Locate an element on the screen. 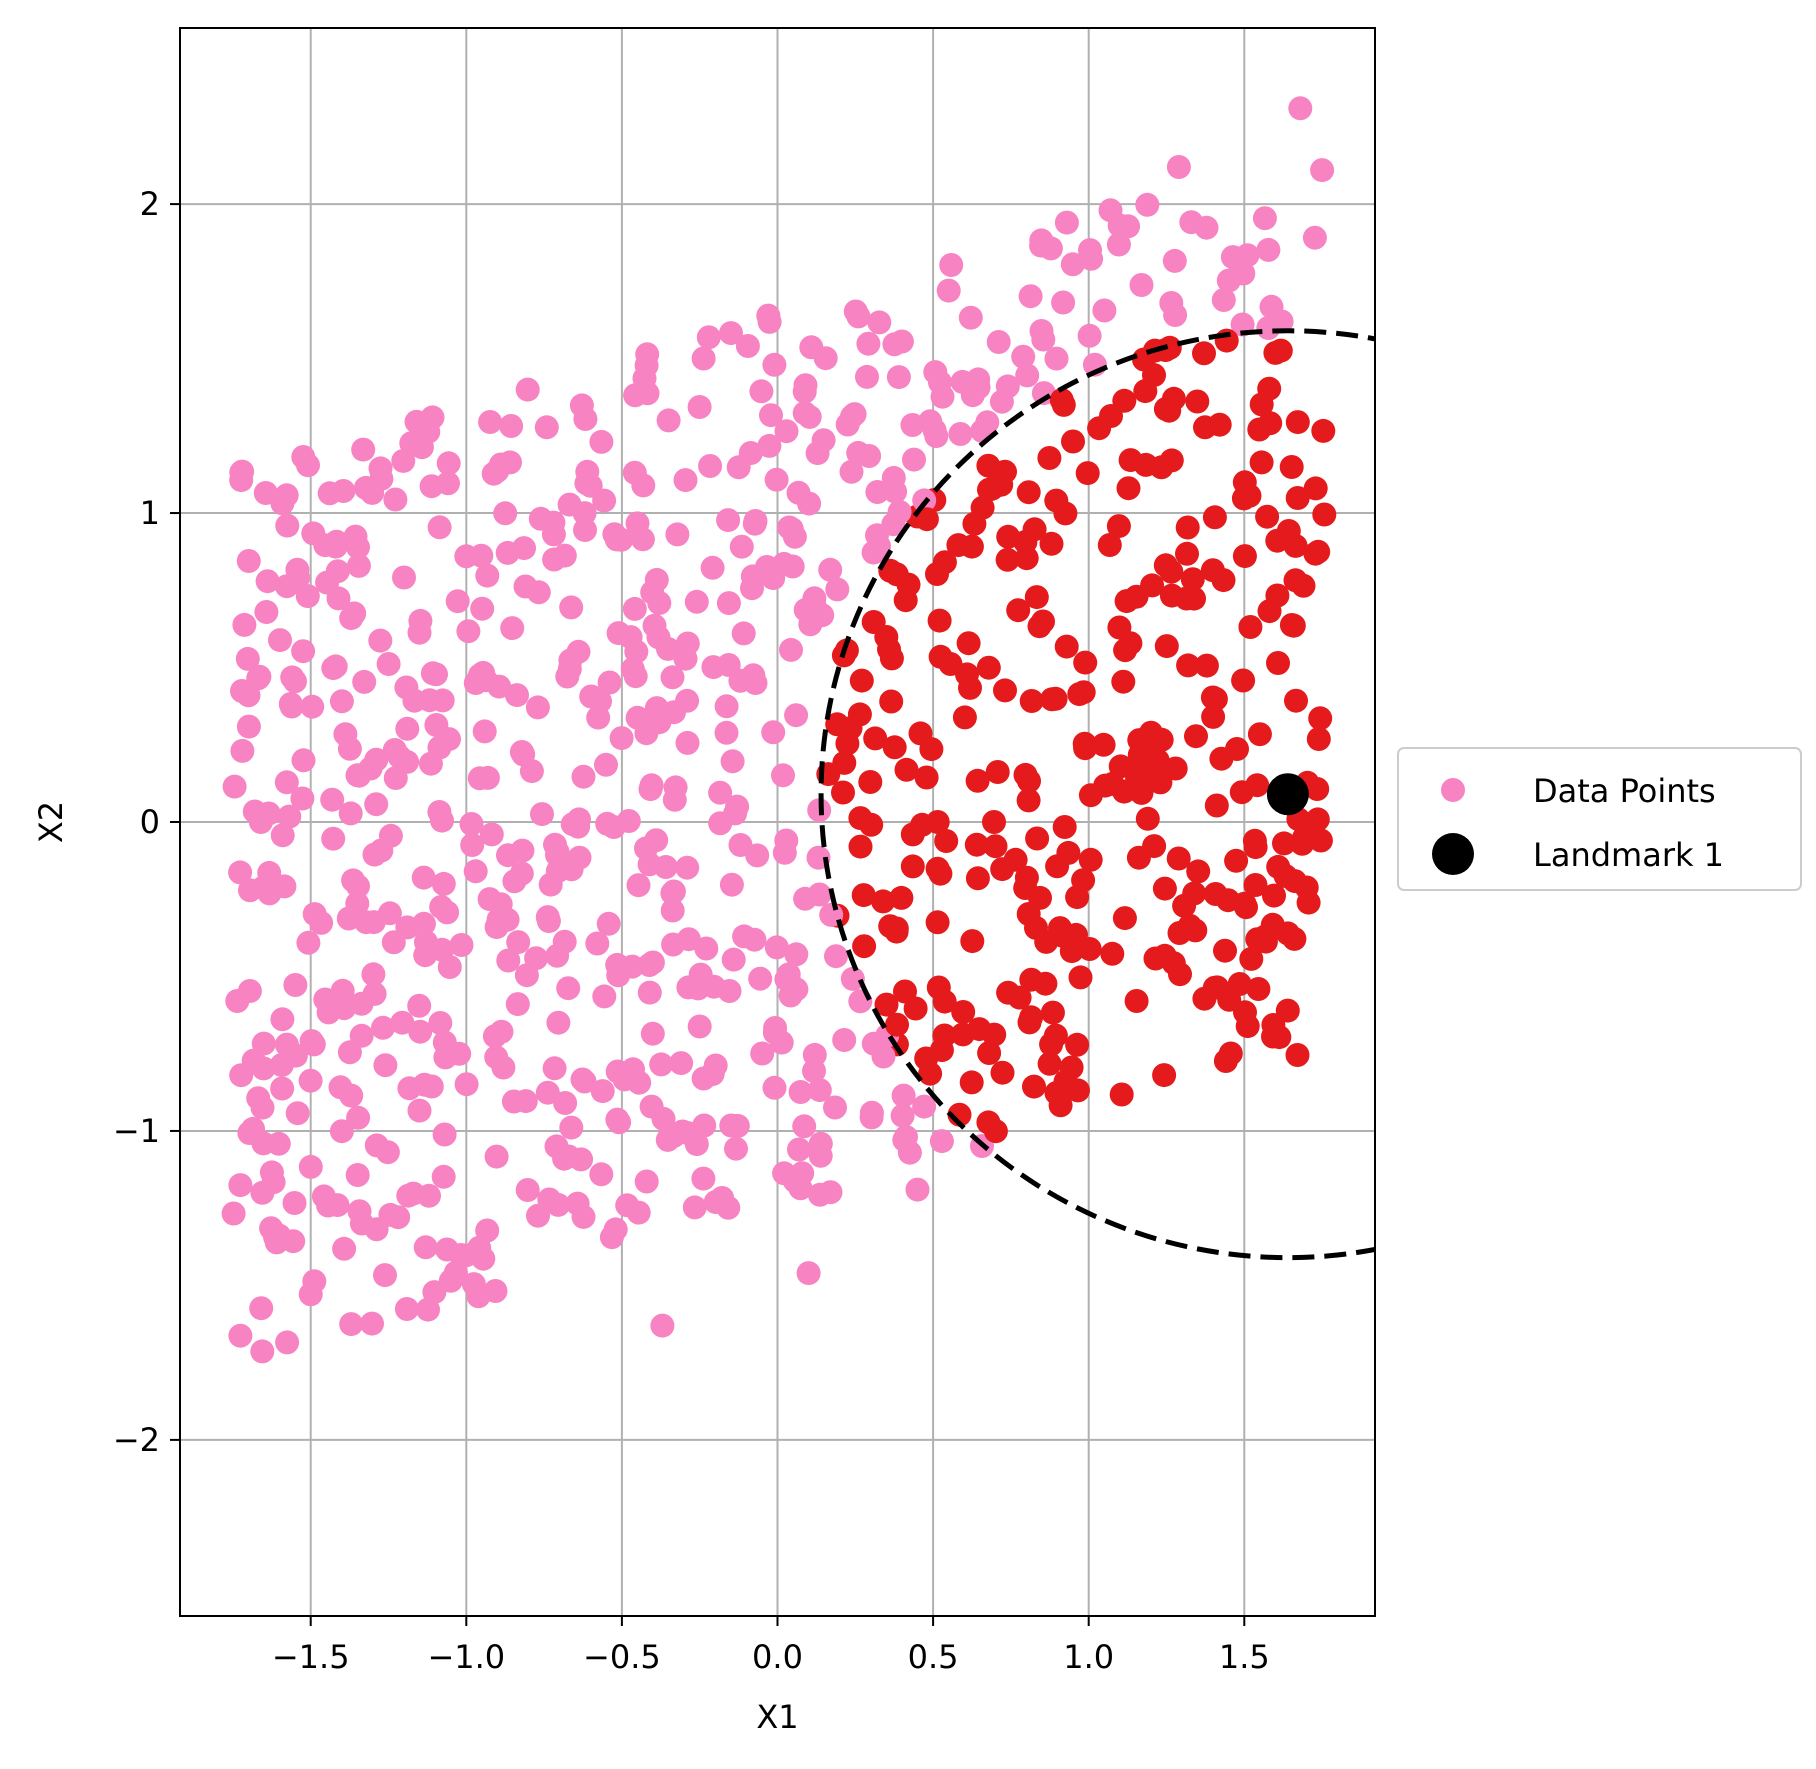 This screenshot has width=1816, height=1769. y-axis-ticks: −2 −1 0 1 2 is located at coordinates (146, 822).